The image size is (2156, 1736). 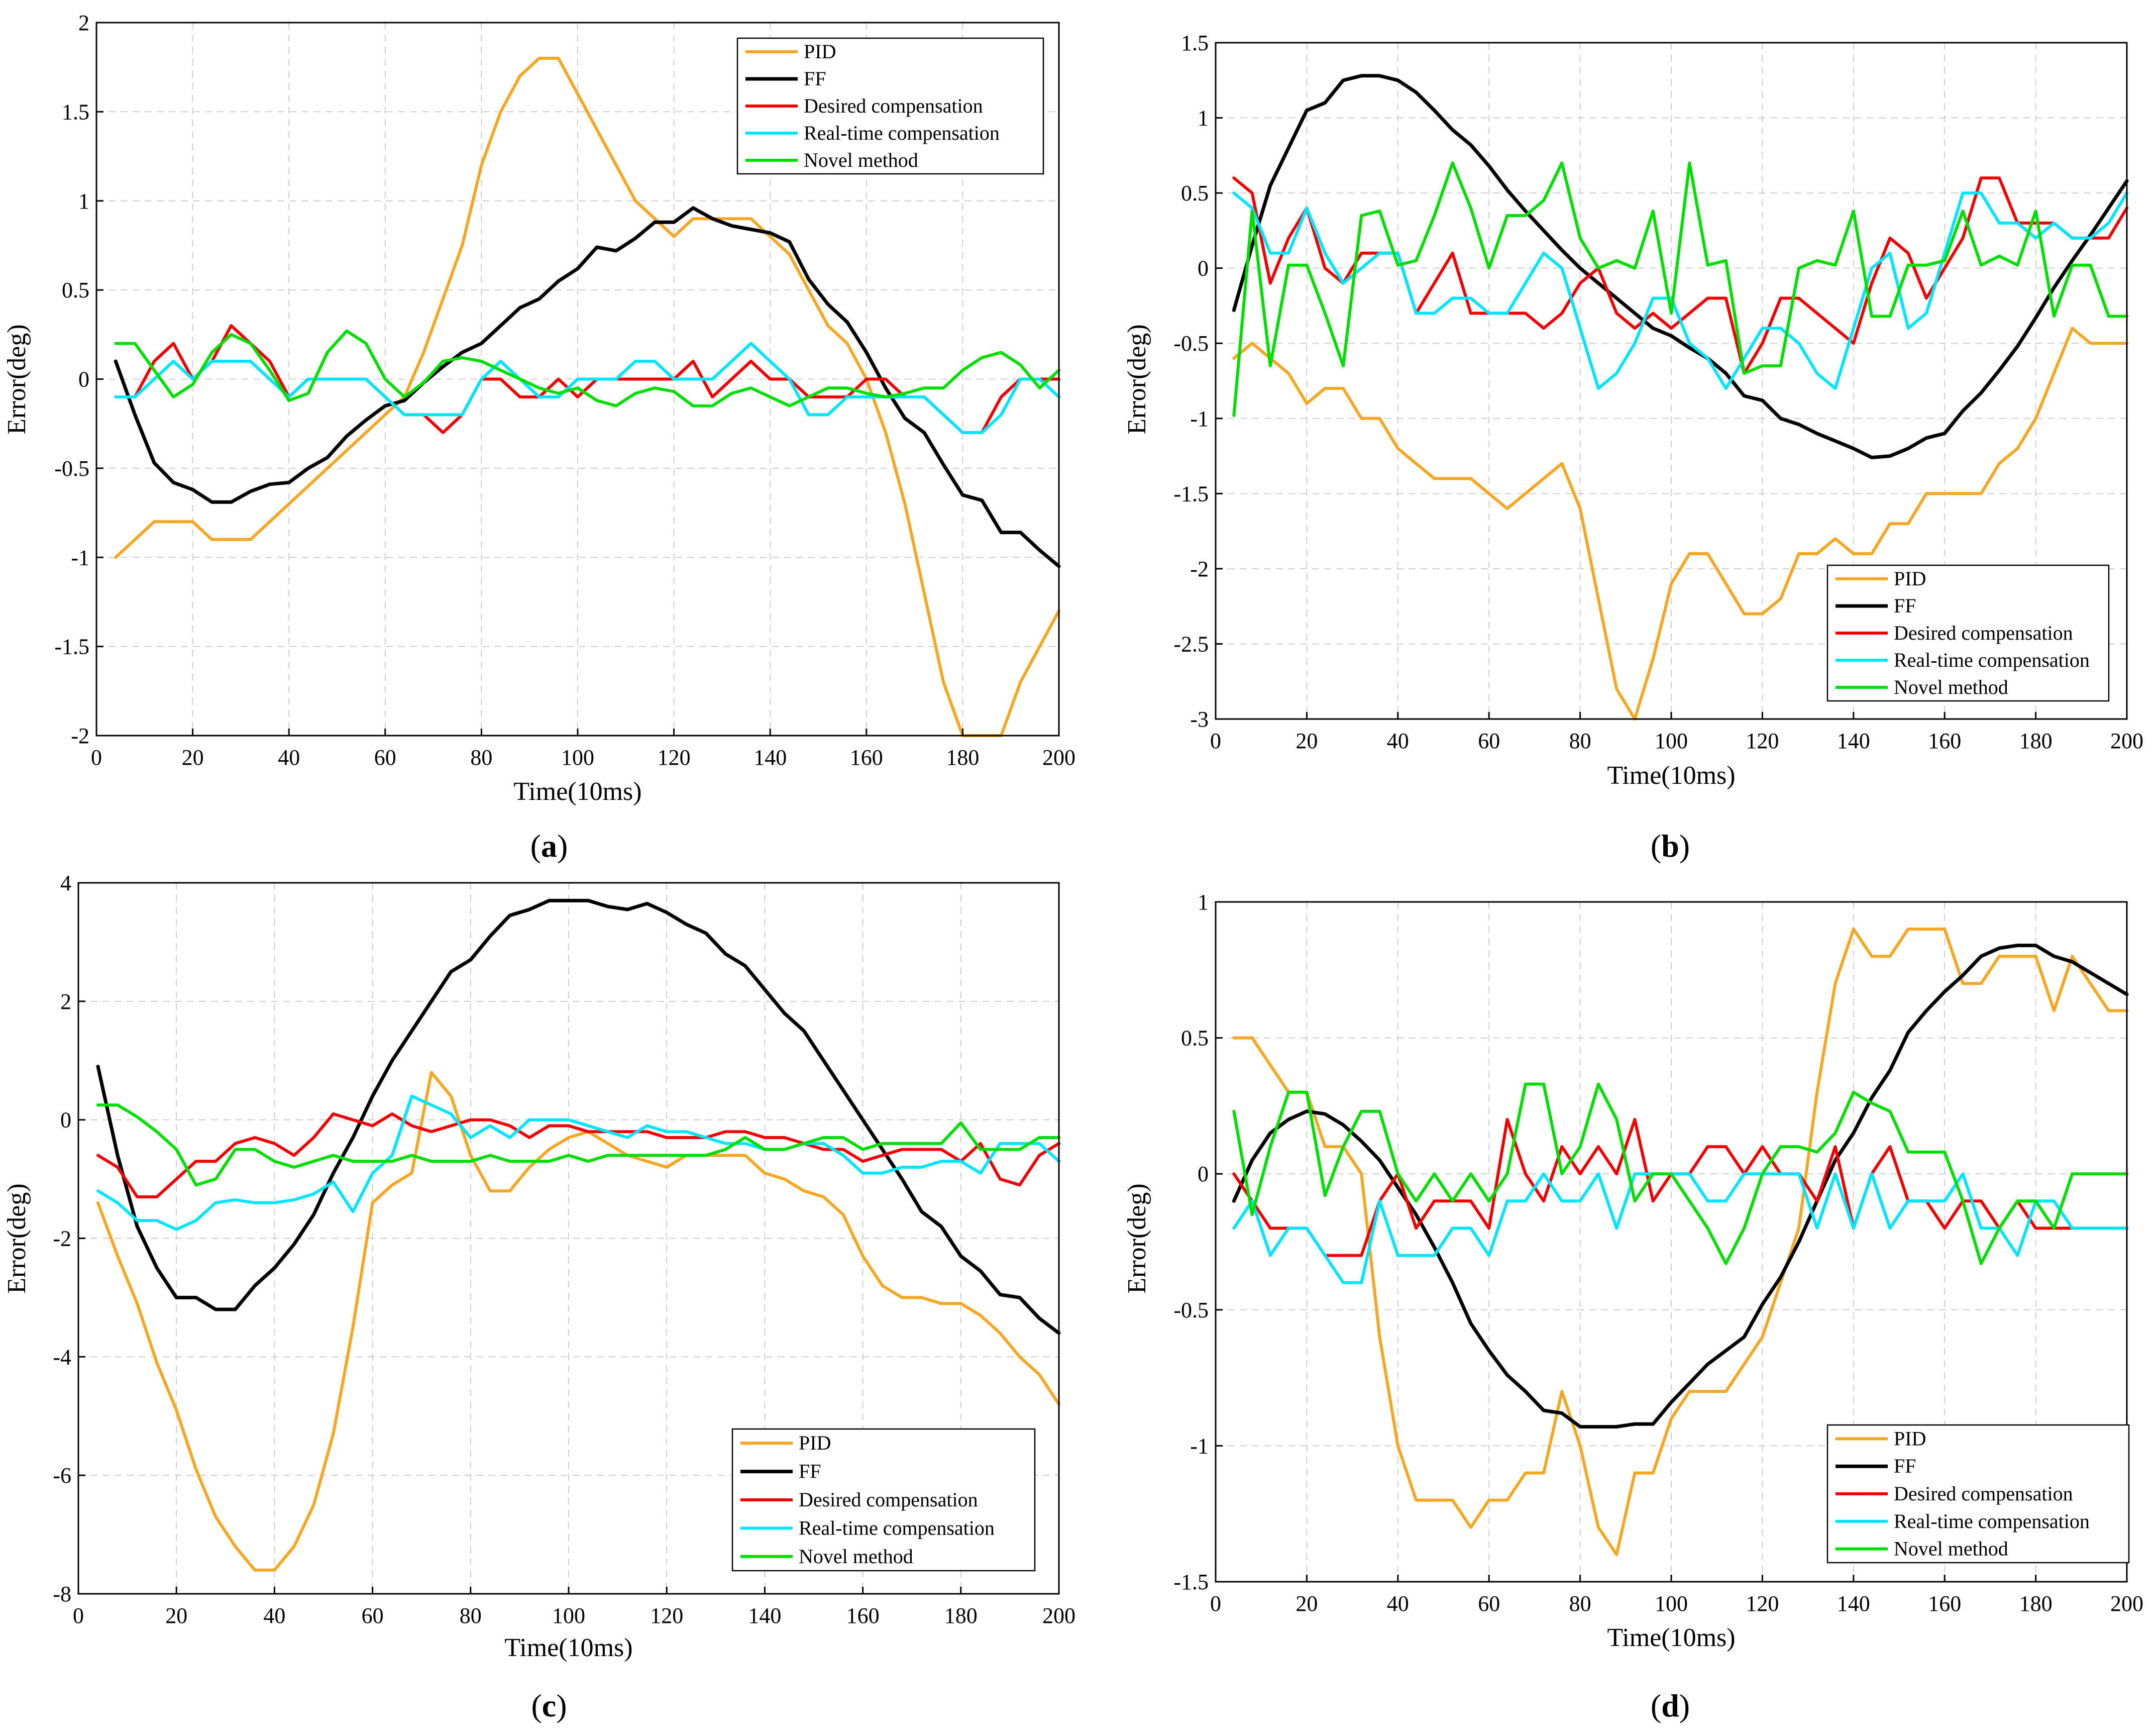 What do you see at coordinates (1670, 1705) in the screenshot?
I see `panel-caption: (d)` at bounding box center [1670, 1705].